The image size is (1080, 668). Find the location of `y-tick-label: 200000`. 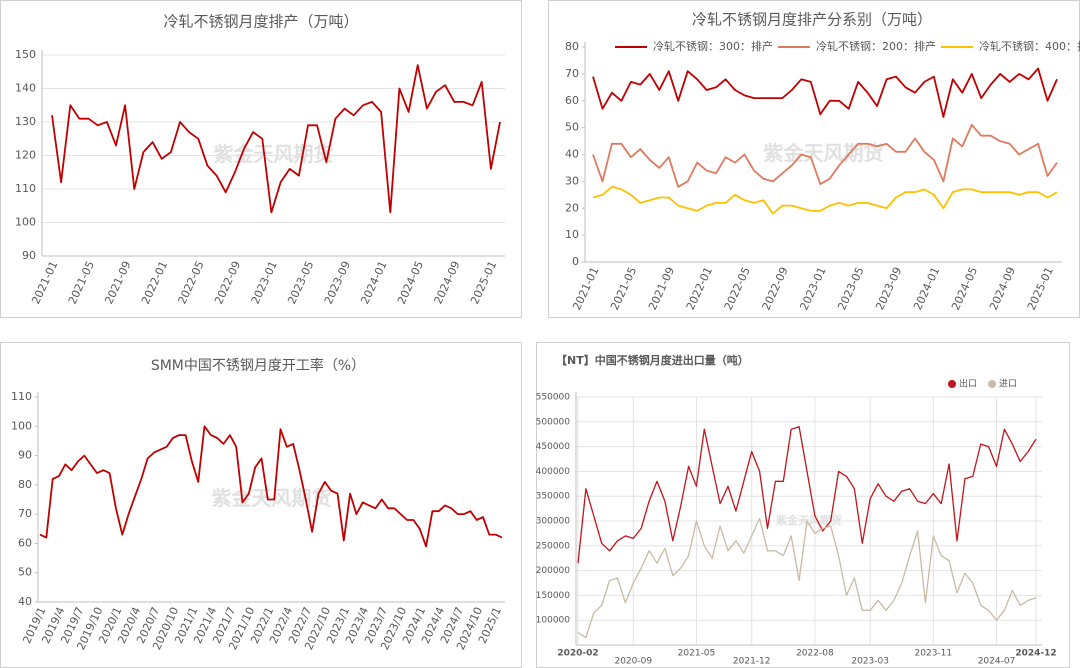

y-tick-label: 200000 is located at coordinates (553, 571).